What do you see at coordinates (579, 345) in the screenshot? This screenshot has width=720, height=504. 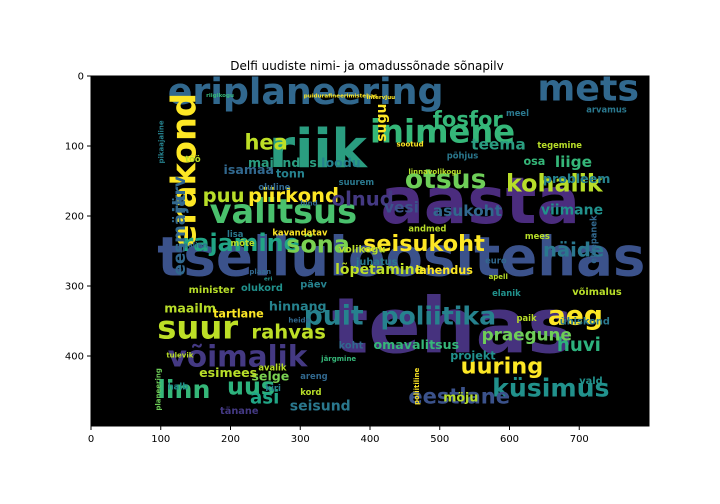 I see `word-huvi: huvi` at bounding box center [579, 345].